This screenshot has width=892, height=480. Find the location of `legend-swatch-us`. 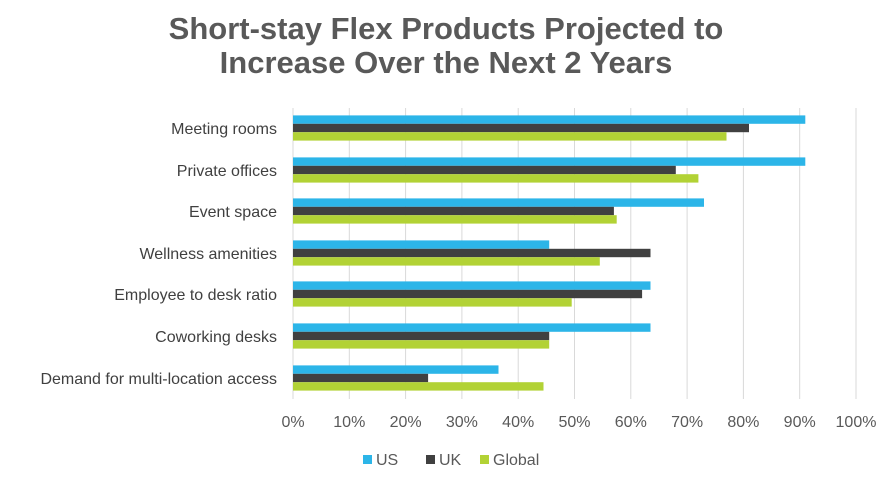

legend-swatch-us is located at coordinates (367, 459).